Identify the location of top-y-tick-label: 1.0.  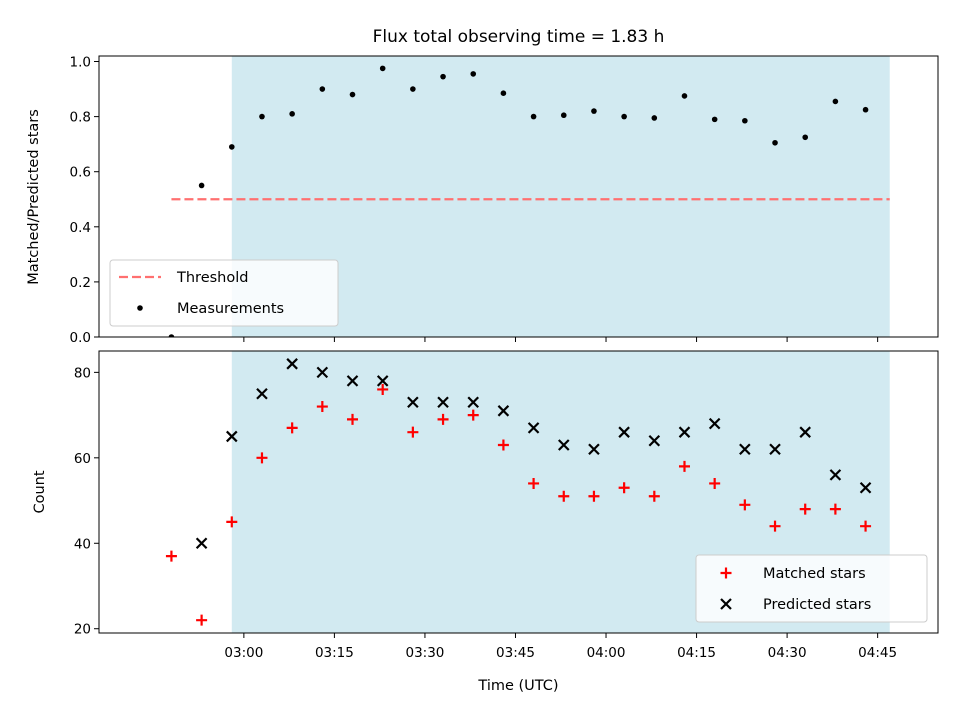
(80, 63).